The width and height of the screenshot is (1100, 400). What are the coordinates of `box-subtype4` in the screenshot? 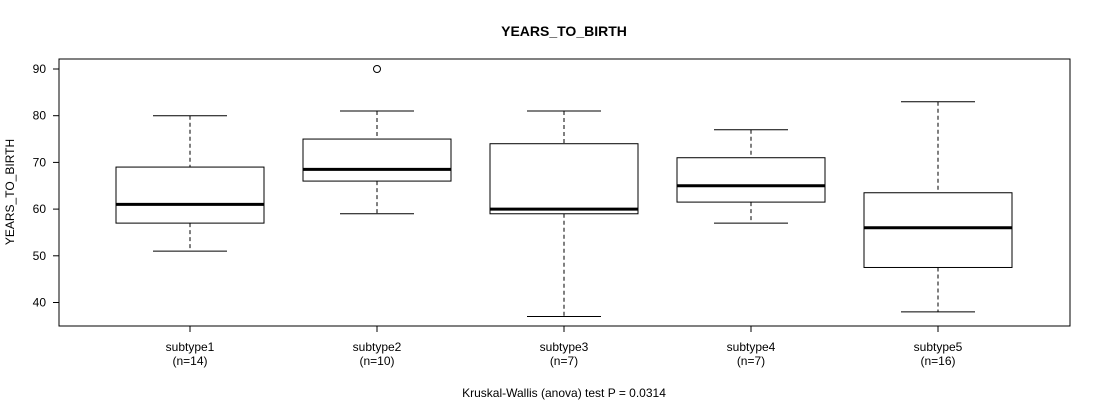 It's located at (751, 176).